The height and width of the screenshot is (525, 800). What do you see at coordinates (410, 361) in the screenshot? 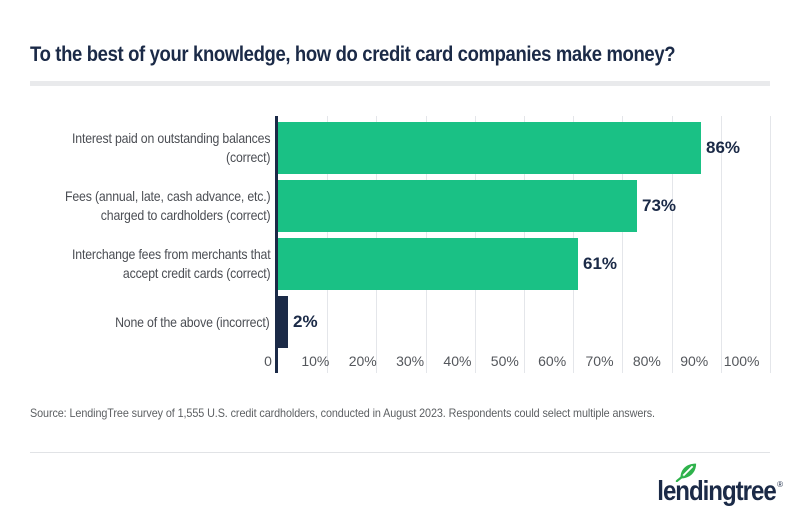
I see `x-tick-label: 30%` at bounding box center [410, 361].